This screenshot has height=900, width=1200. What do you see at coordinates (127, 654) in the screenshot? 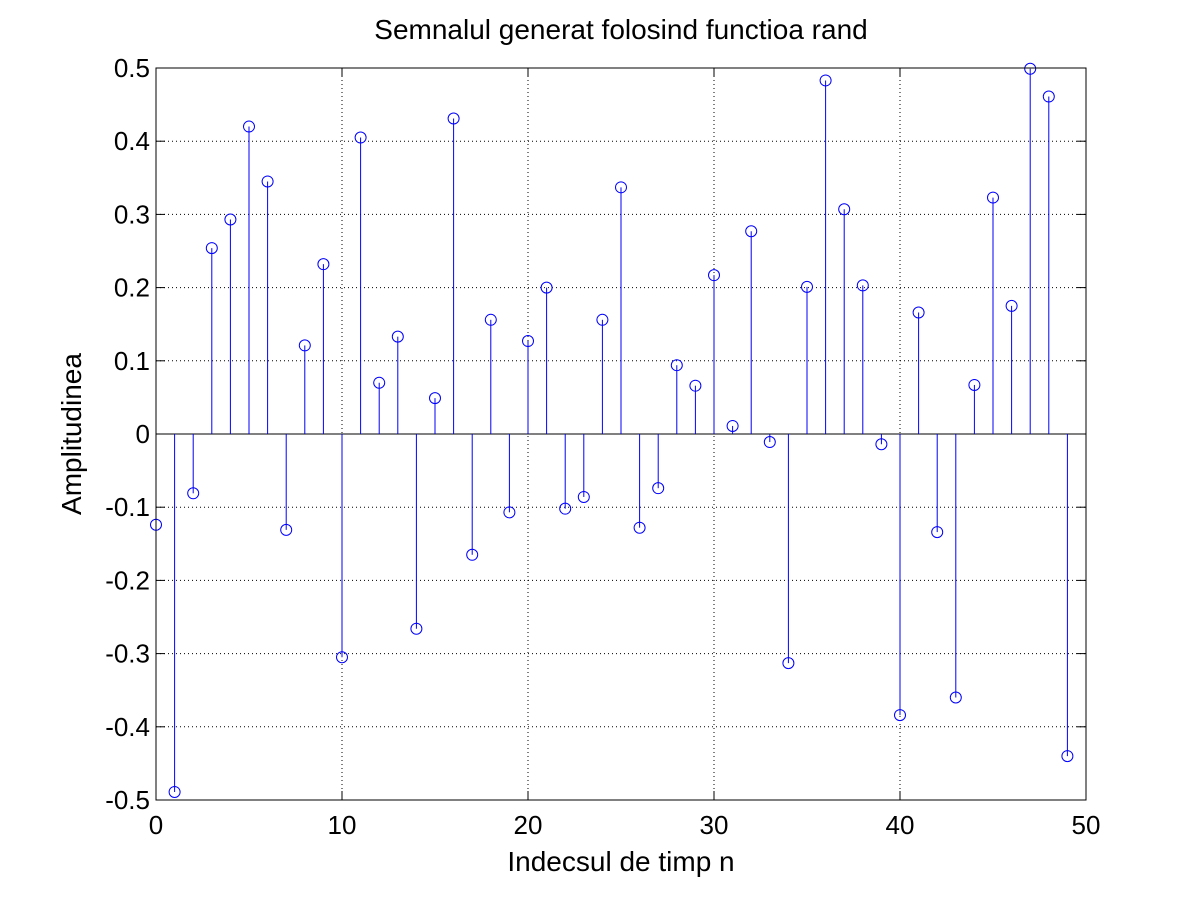
I see `y-tick-label: -0.3` at bounding box center [127, 654].